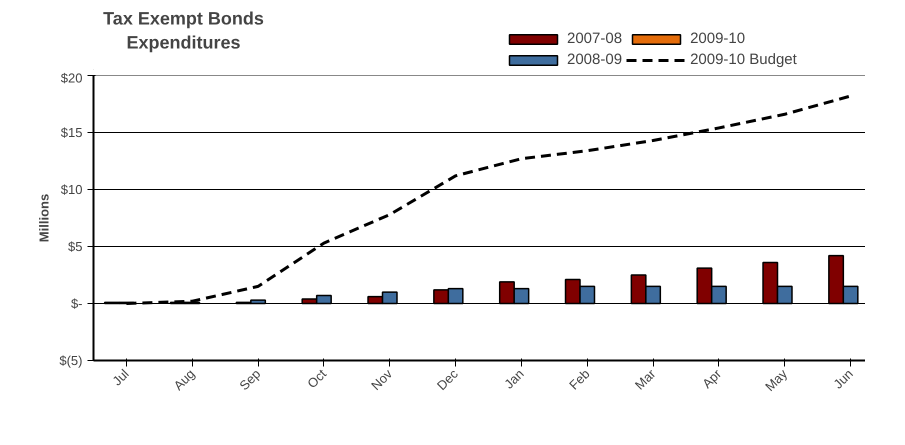 This screenshot has height=445, width=905. What do you see at coordinates (250, 380) in the screenshot?
I see `x-tick-label: Sep` at bounding box center [250, 380].